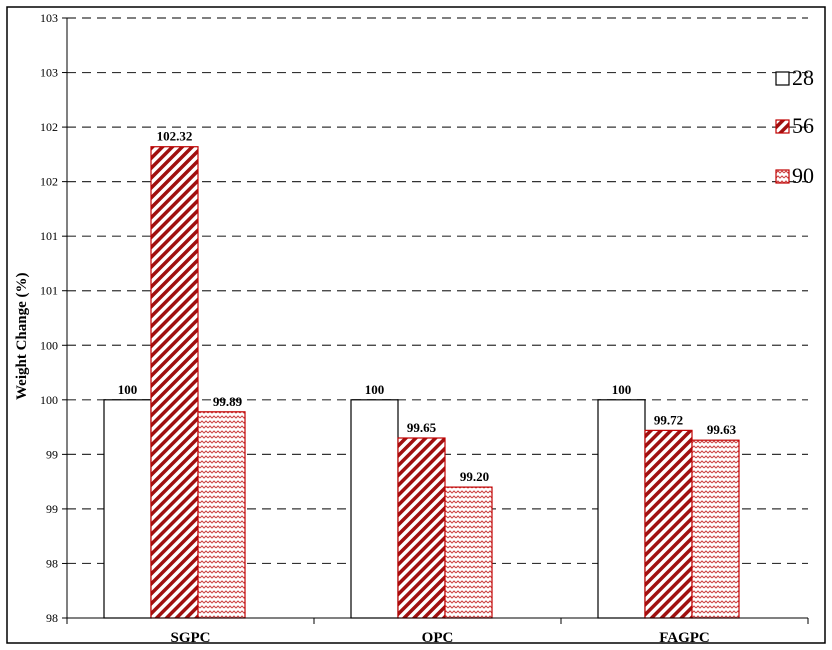 Image resolution: width=832 pixels, height=650 pixels. Describe the element at coordinates (53, 318) in the screenshot. I see `y-axis-ticks: 98 98 99 99 100 100 101 101 102 102 103 103` at that location.